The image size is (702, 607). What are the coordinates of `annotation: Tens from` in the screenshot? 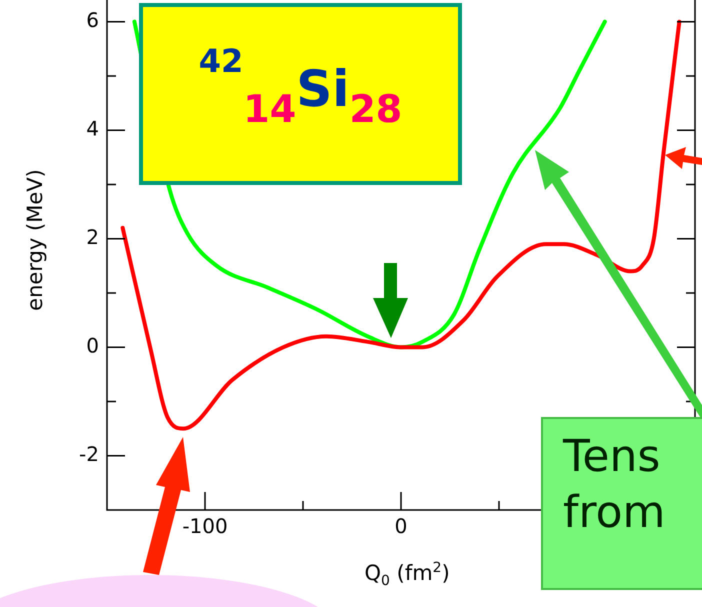 It's located at (614, 484).